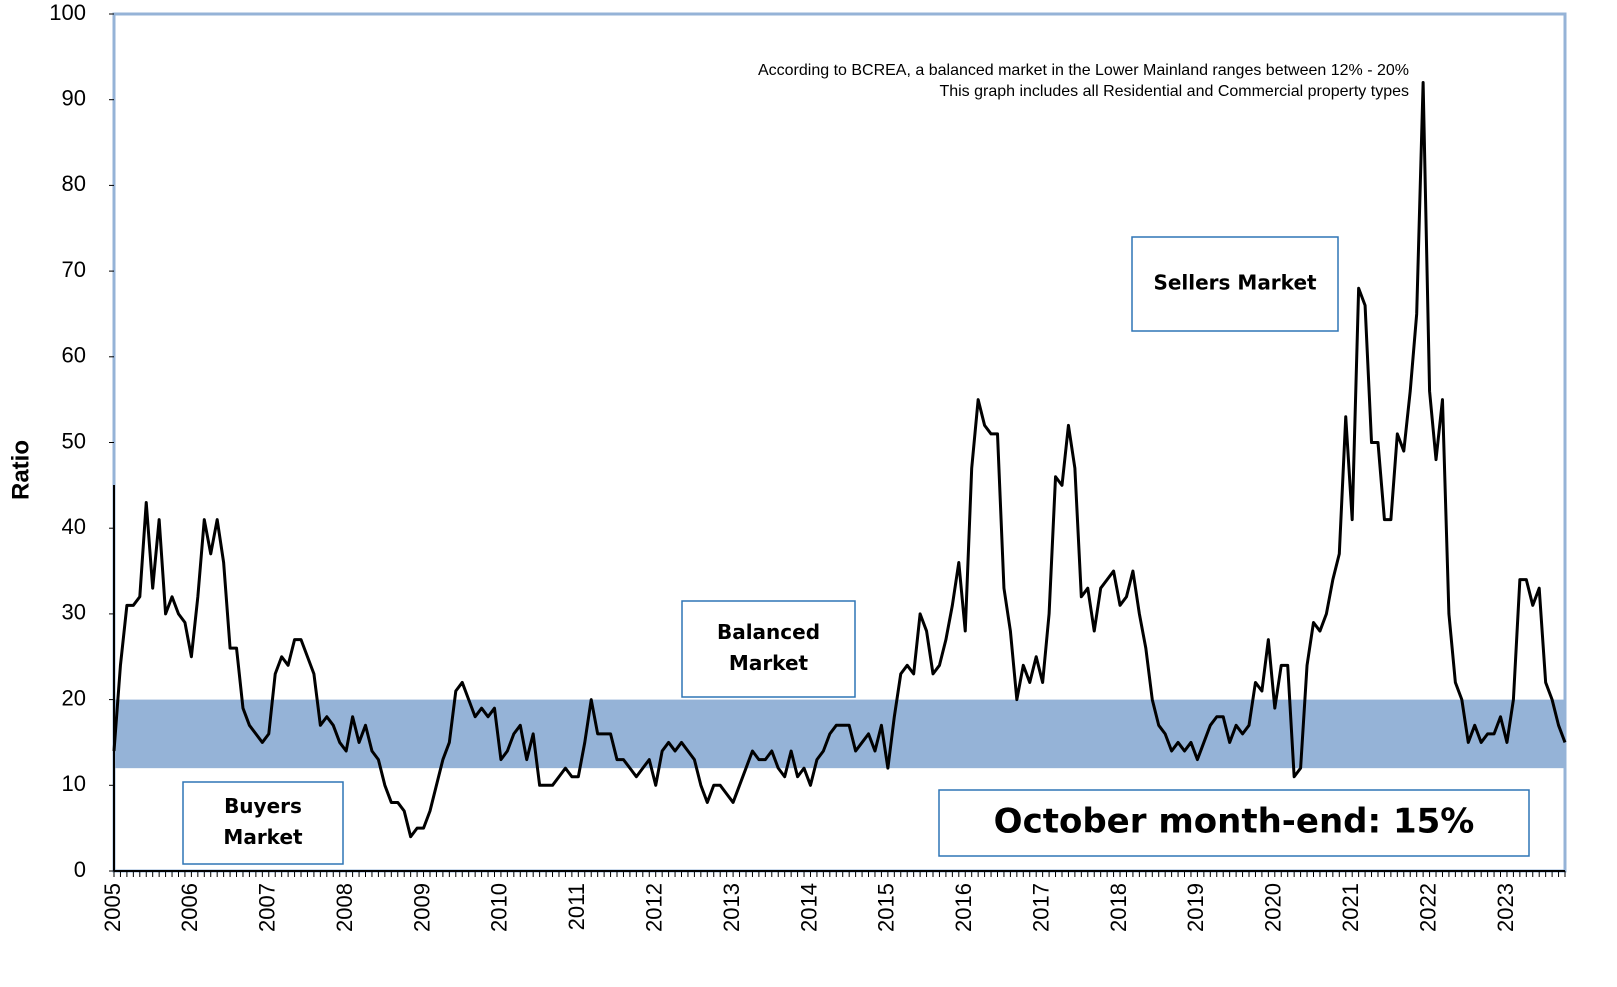 Image resolution: width=1617 pixels, height=987 pixels. I want to click on x-tick-label: 2010, so click(499, 907).